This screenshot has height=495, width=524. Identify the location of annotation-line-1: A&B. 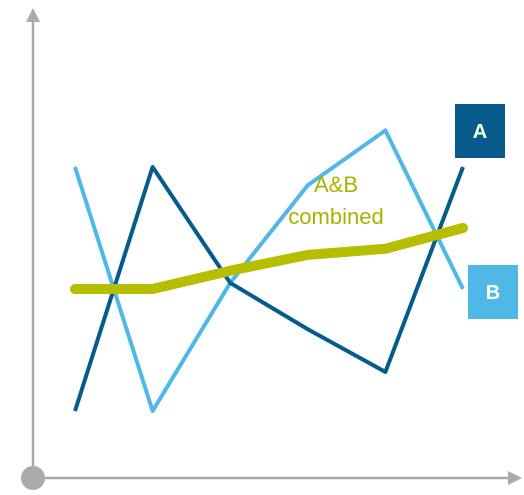
(336, 184).